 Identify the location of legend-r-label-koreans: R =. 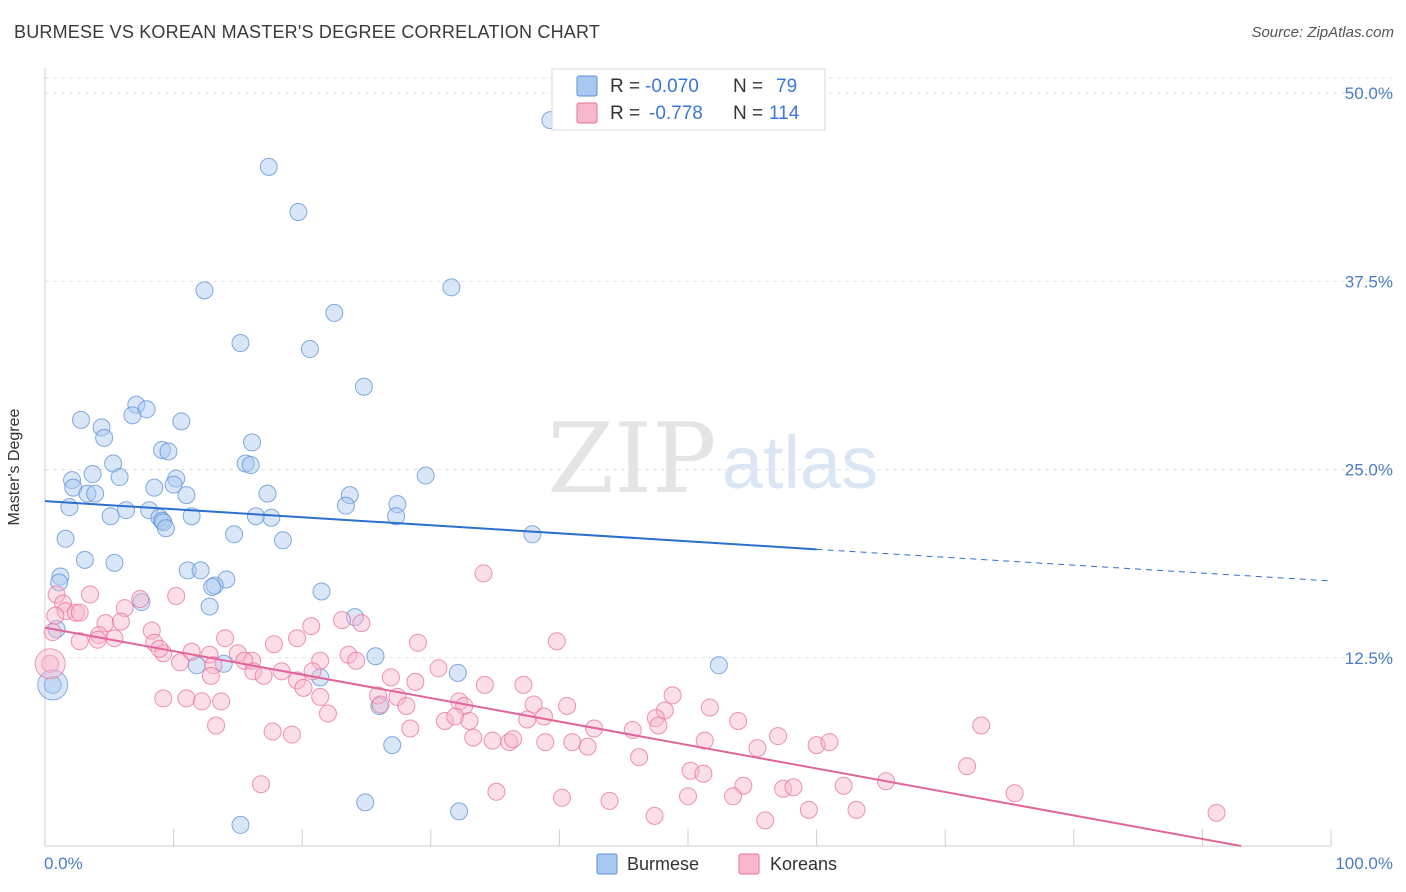
(625, 113).